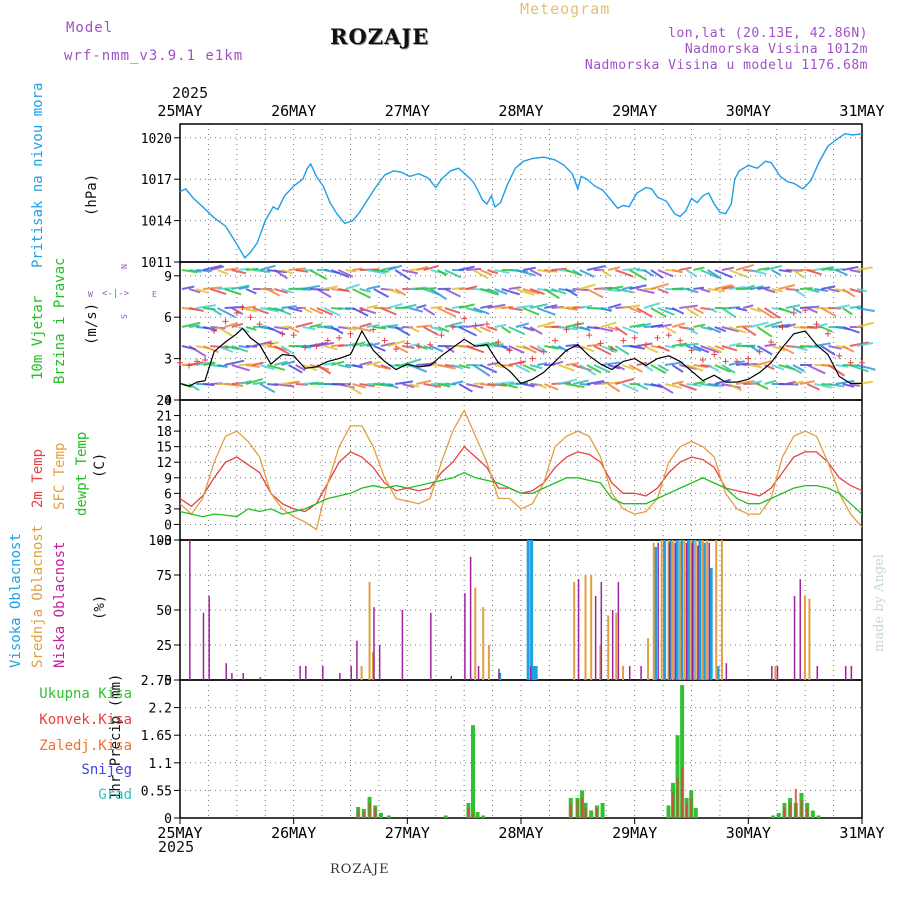 The image size is (900, 900). What do you see at coordinates (686, 810) in the screenshot?
I see `precip-bar-convective` at bounding box center [686, 810].